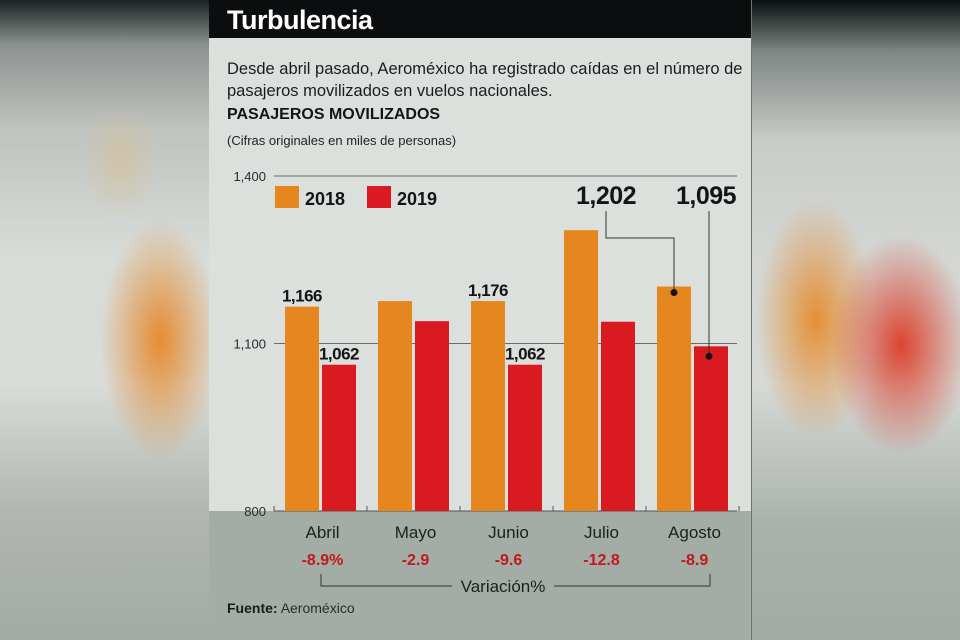 This screenshot has width=960, height=640. Describe the element at coordinates (618, 416) in the screenshot. I see `bar-2019-julio` at that location.